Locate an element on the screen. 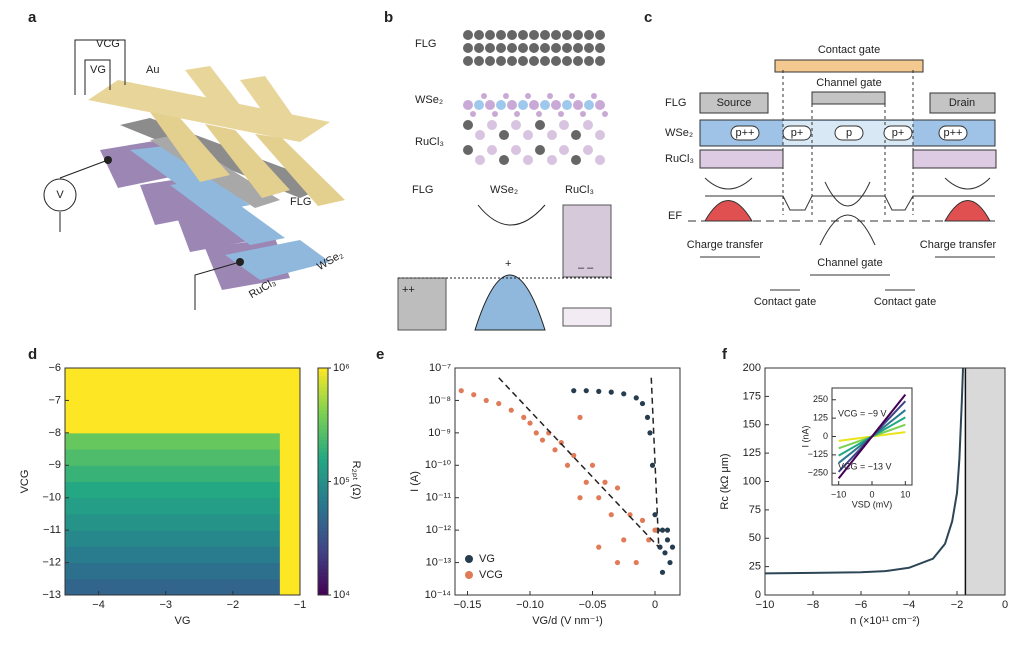 Image resolution: width=1036 pixels, height=662 pixels. x-tick-label: −8 is located at coordinates (813, 605).